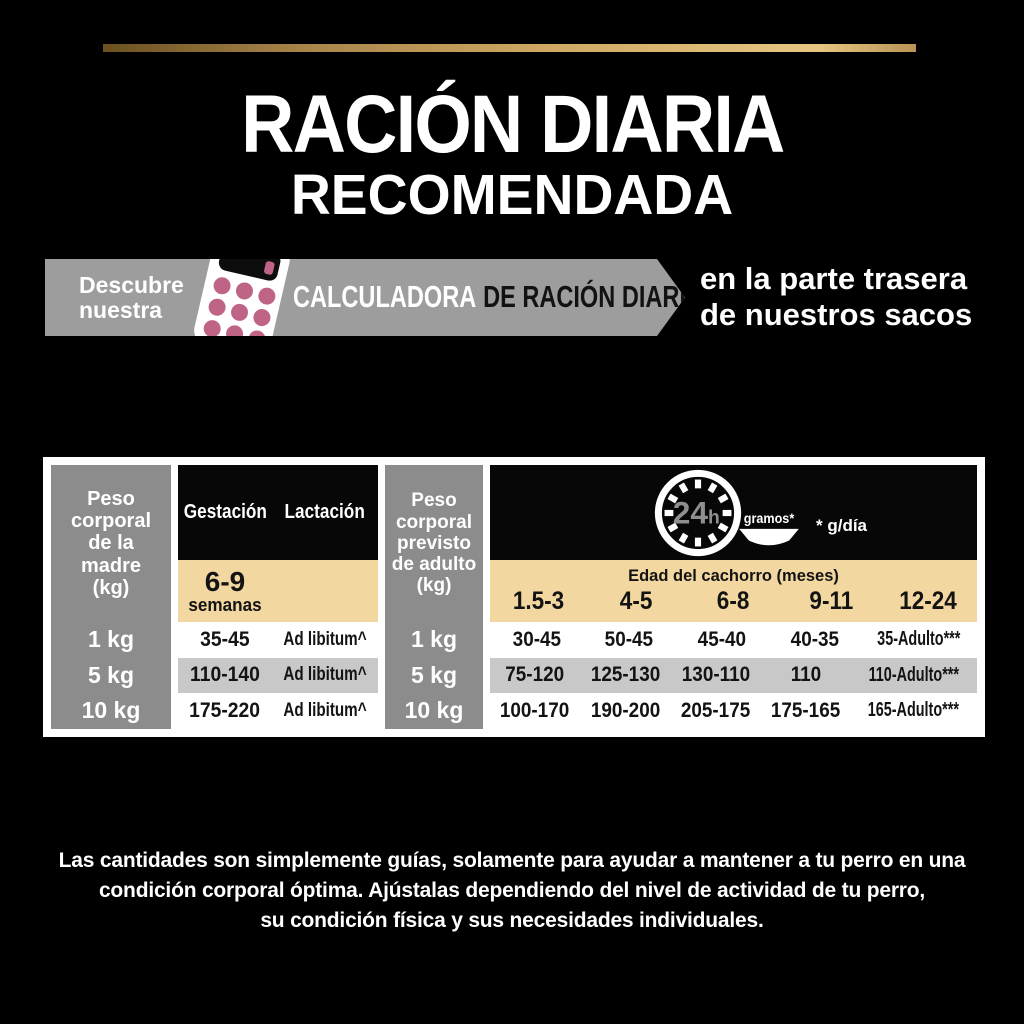 The height and width of the screenshot is (1024, 1024). I want to click on adult-weight-header: Peso corporal previsto de adulto (kg), so click(434, 543).